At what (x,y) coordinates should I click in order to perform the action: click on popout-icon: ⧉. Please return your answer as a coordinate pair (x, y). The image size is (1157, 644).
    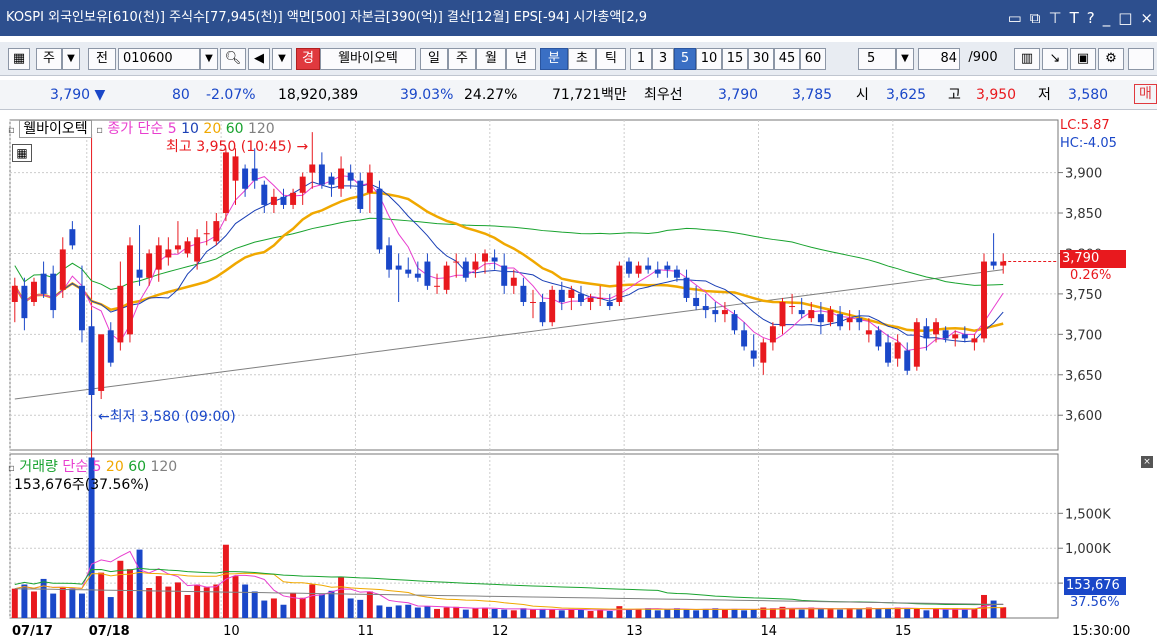
    Looking at the image, I should click on (1035, 18).